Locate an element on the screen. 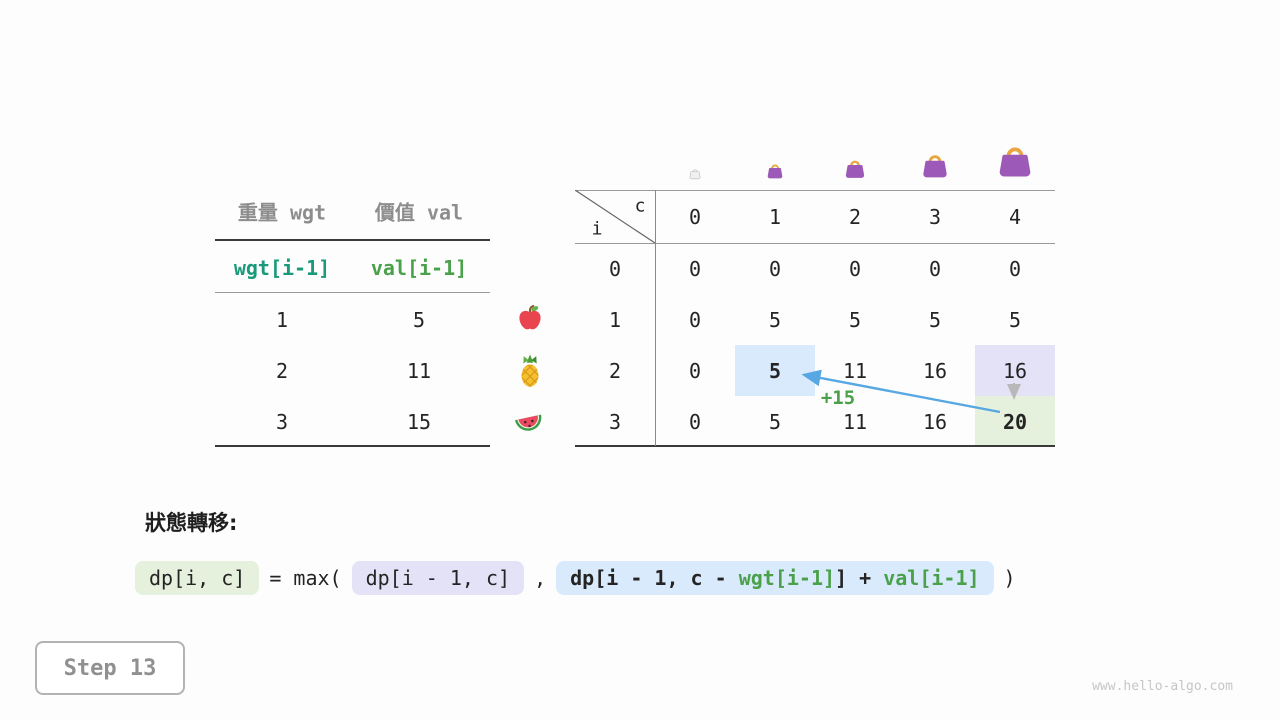 This screenshot has width=1280, height=720. dp-row-label: 1 is located at coordinates (615, 319).